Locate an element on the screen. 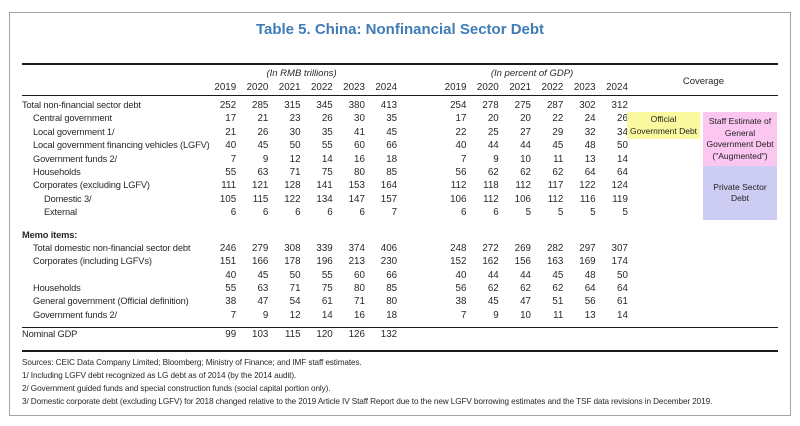 The height and width of the screenshot is (426, 800). rmb-value: 252 is located at coordinates (228, 105).